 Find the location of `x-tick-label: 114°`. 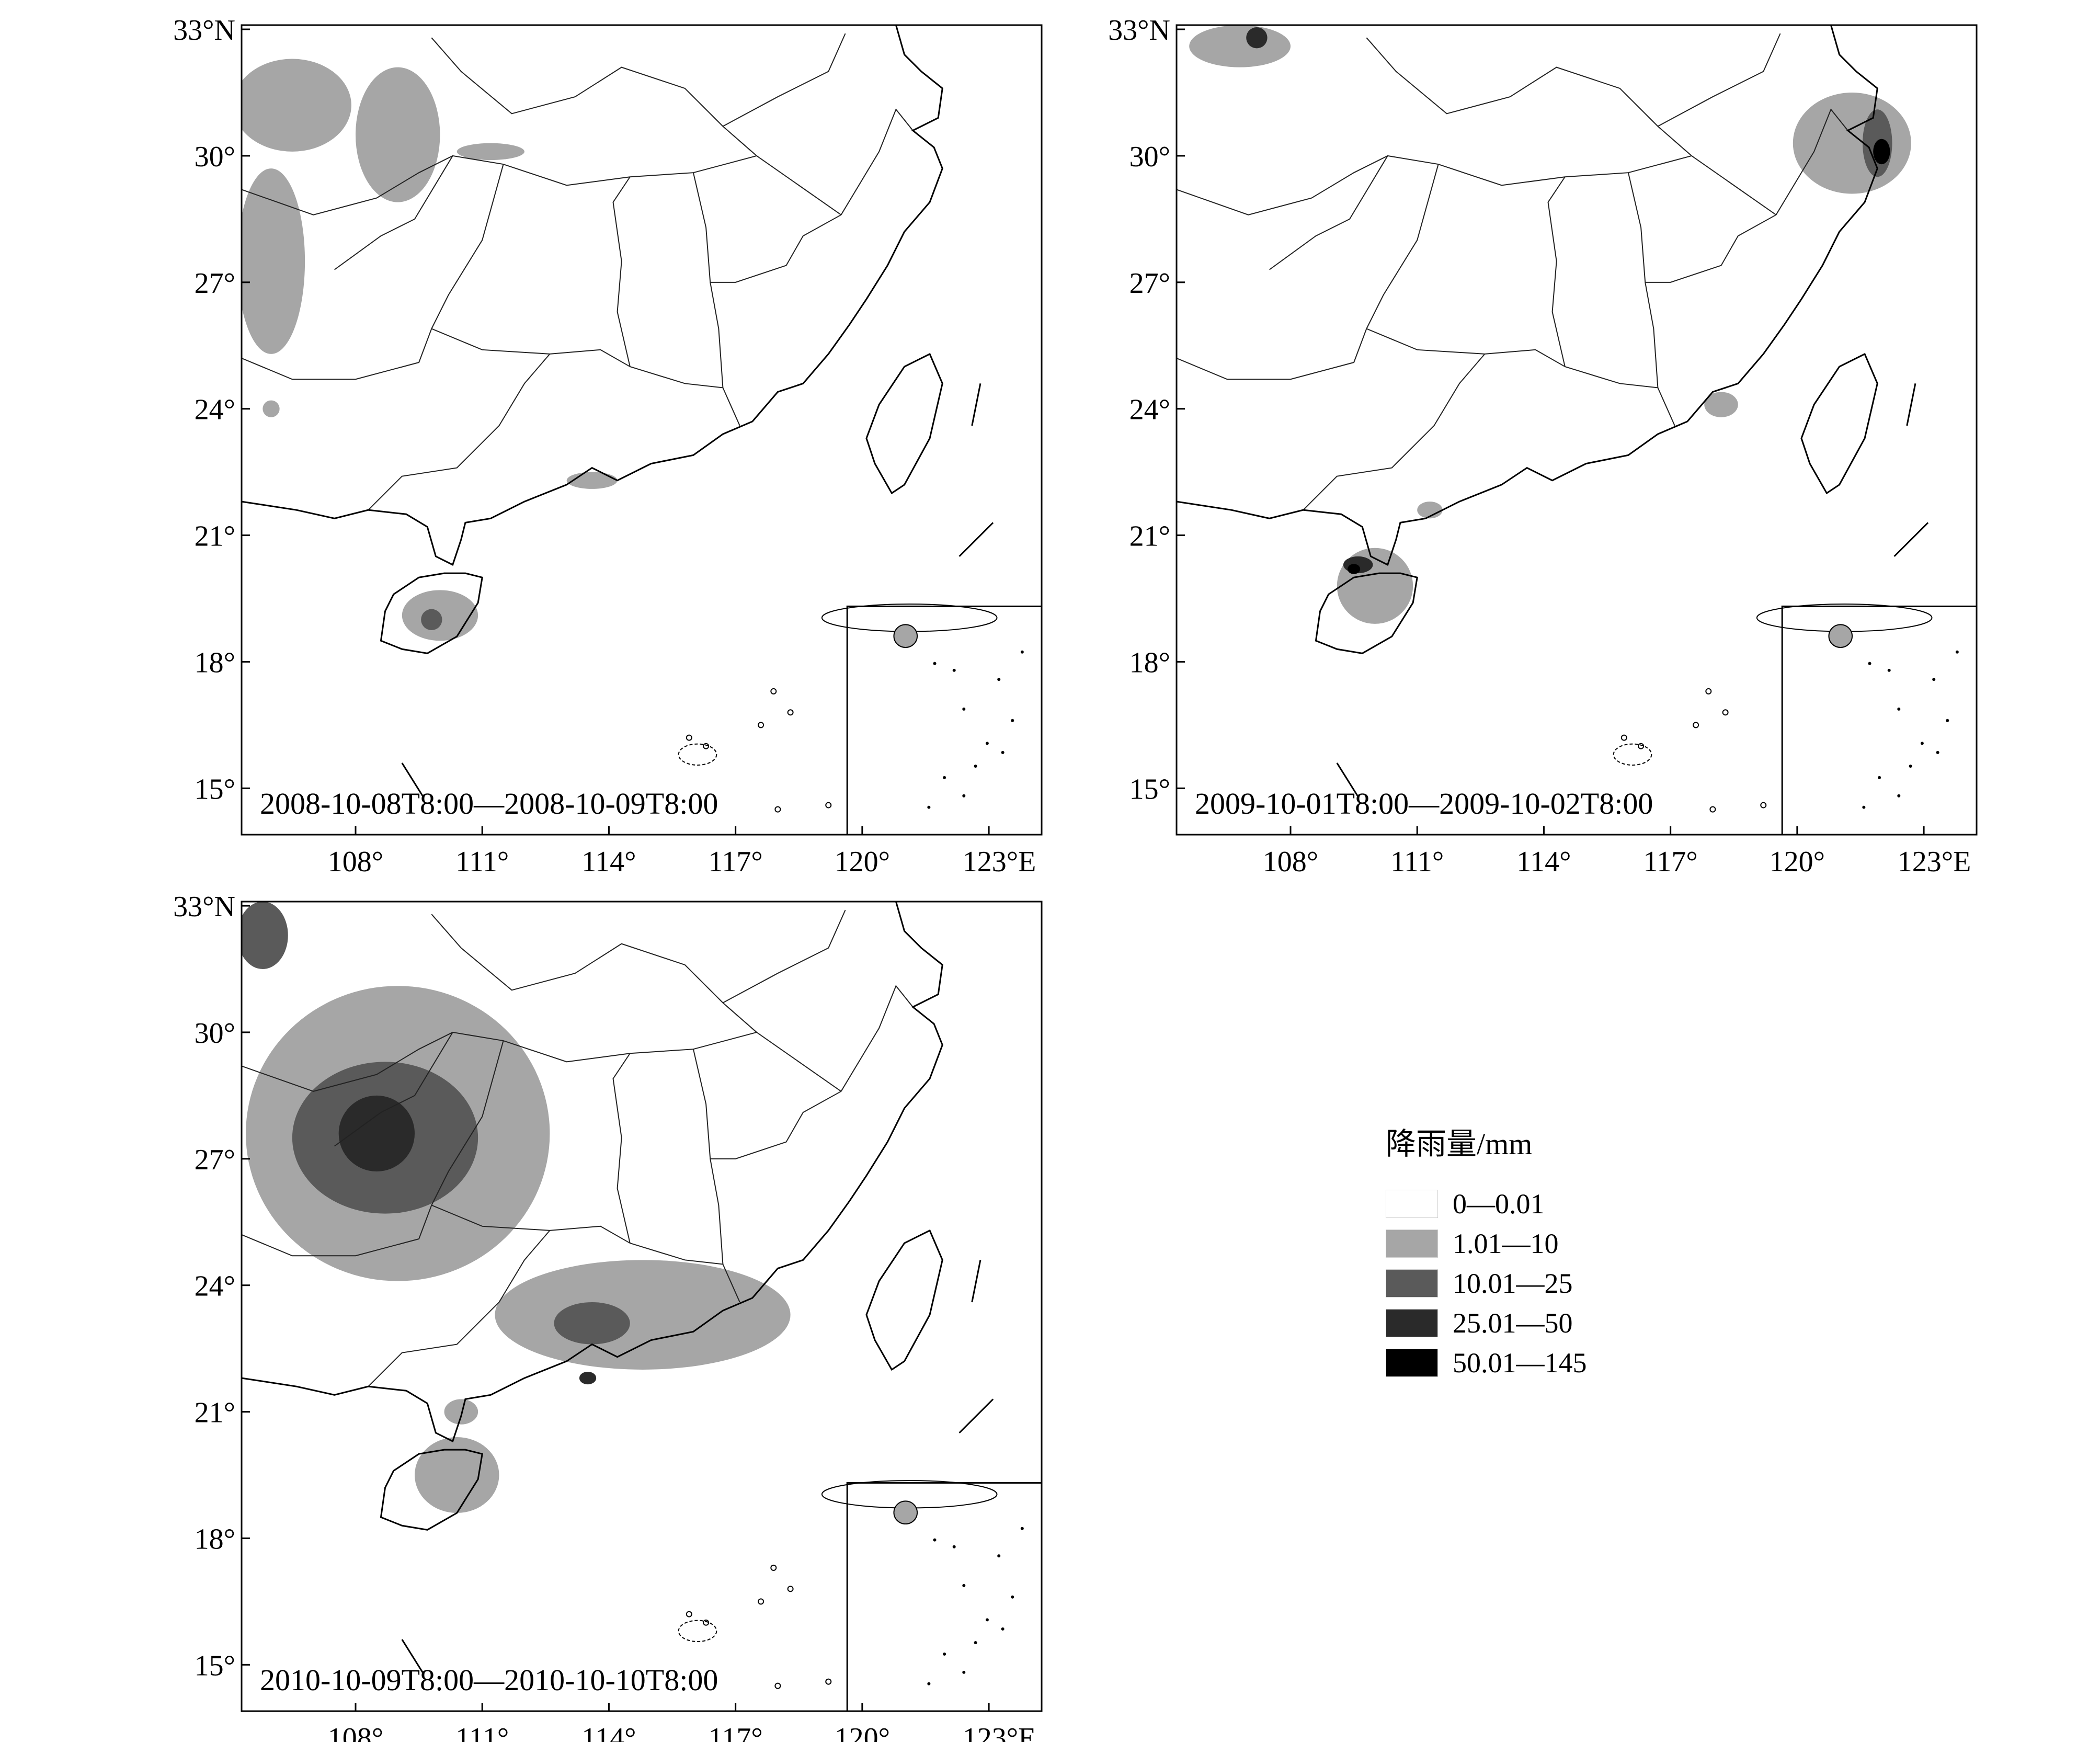

x-tick-label: 114° is located at coordinates (608, 862).